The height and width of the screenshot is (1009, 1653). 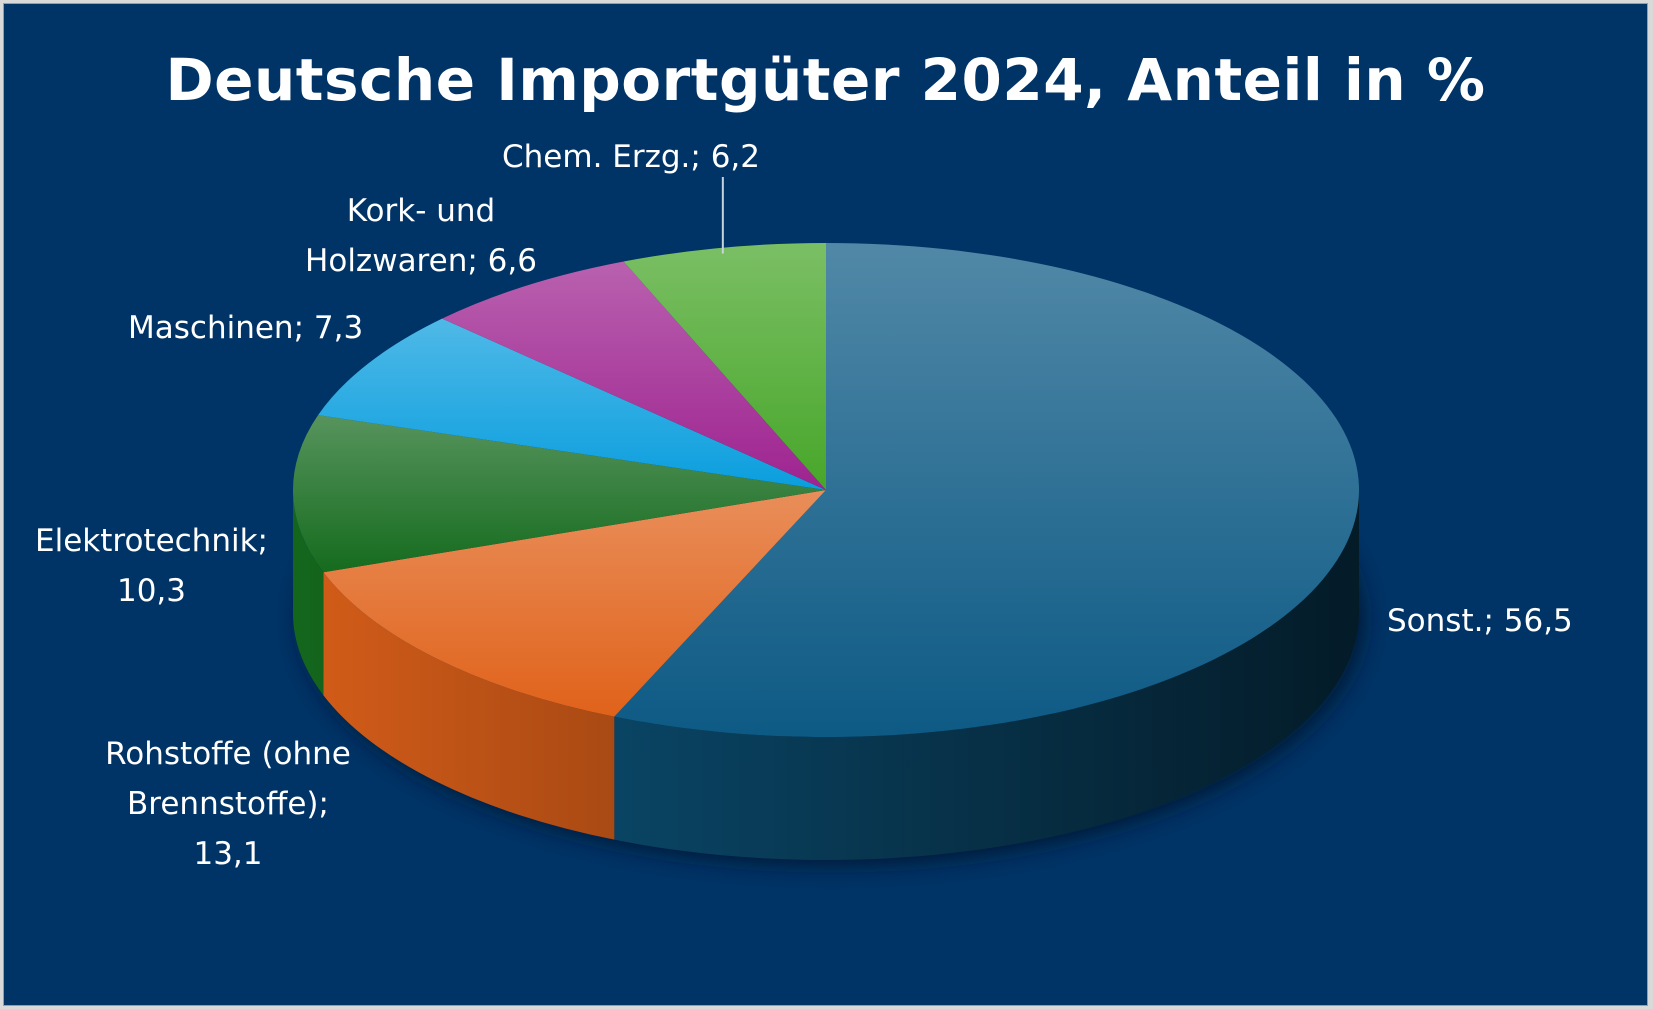 I want to click on slice-label-kork-holzwaren: Kork- und Holzwaren; 6,6, so click(x=421, y=236).